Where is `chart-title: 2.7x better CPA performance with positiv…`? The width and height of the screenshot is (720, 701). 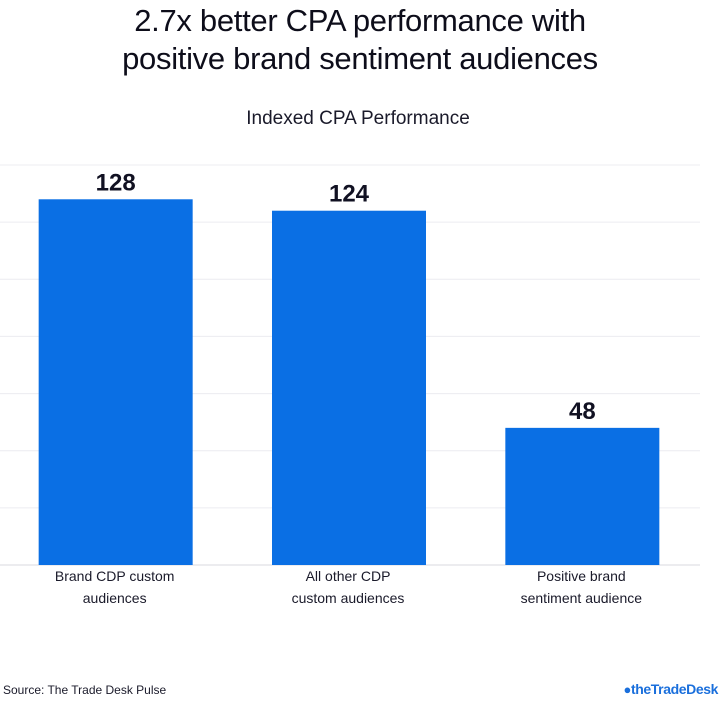 chart-title: 2.7x better CPA performance with positiv… is located at coordinates (360, 40).